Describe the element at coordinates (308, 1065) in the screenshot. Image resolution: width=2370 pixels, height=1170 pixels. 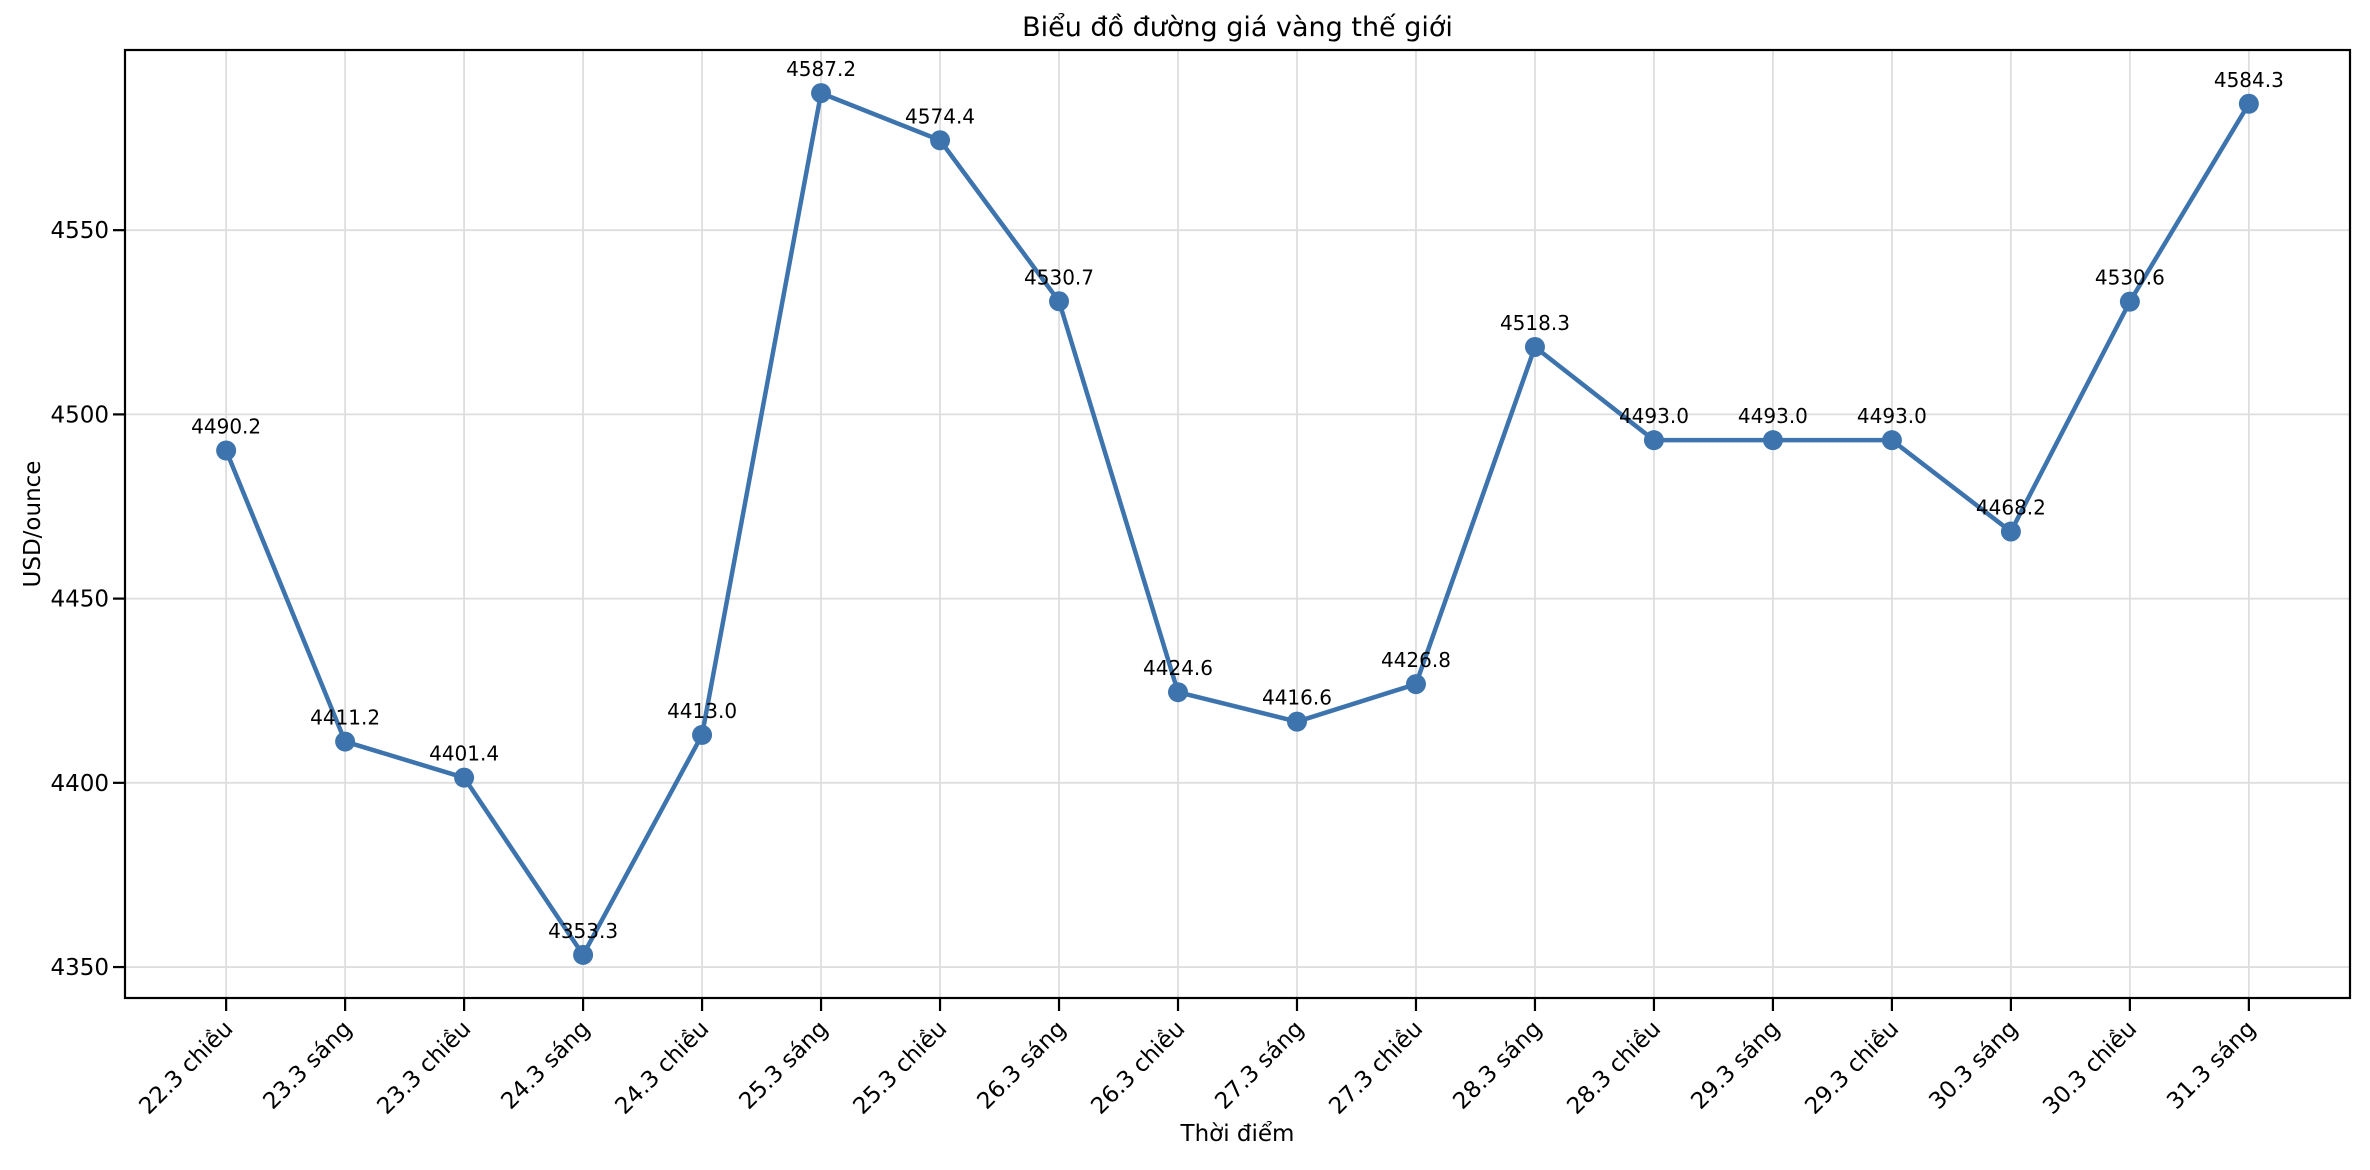
I see `x-tick-label: 23.3 sáng` at that location.